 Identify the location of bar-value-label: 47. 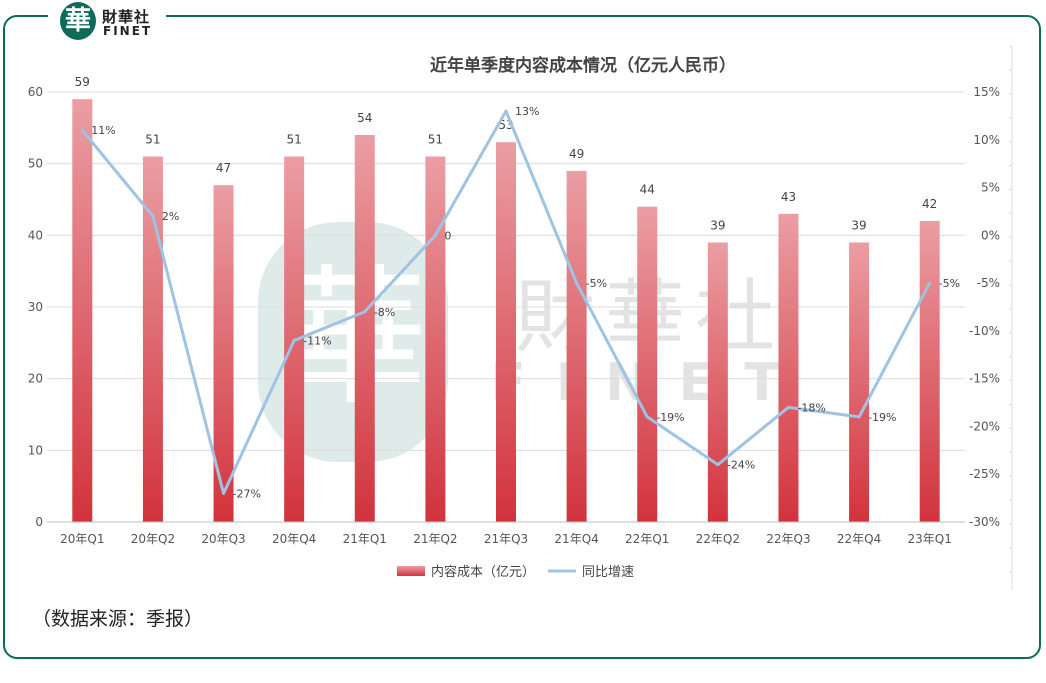
(223, 168).